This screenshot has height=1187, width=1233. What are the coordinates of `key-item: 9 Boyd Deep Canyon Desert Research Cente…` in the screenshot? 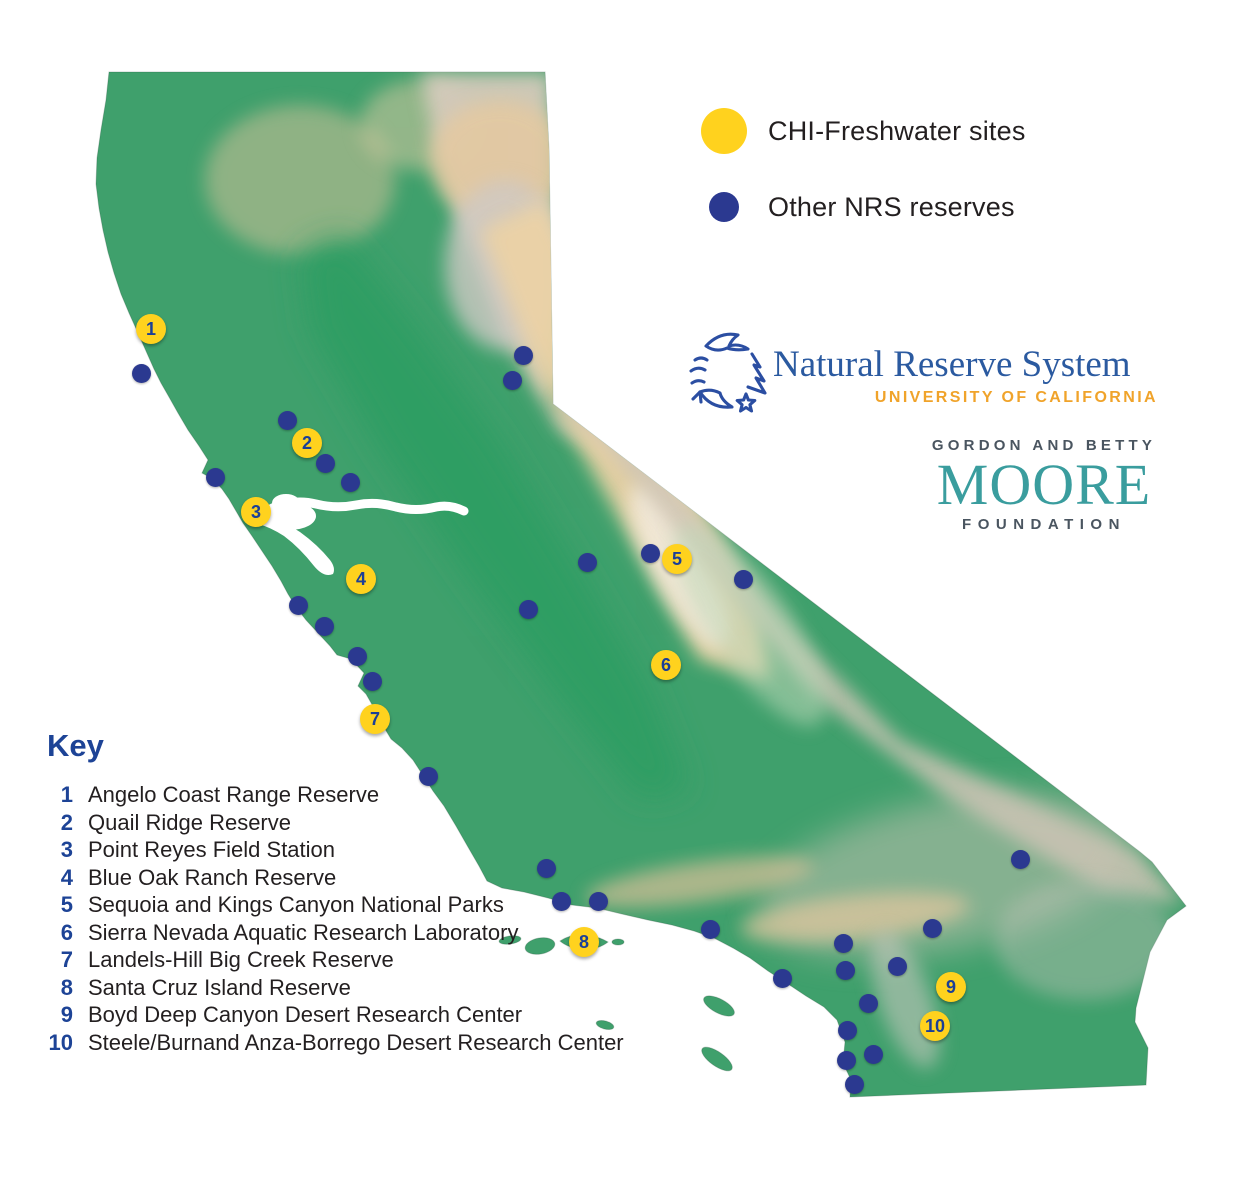 It's located at (347, 1015).